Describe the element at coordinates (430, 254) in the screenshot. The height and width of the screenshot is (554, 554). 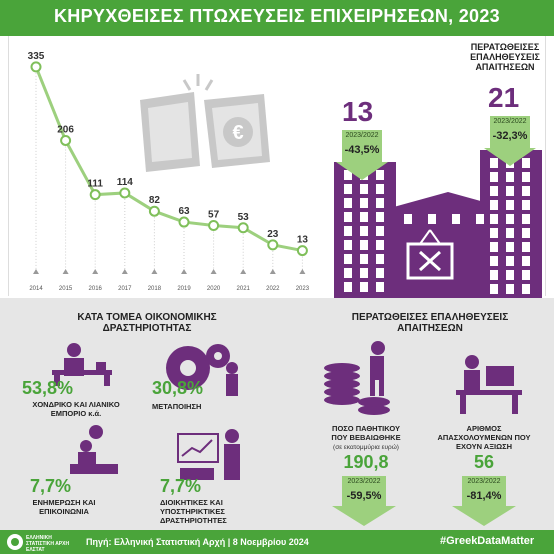
I see `closed-sign-icon` at that location.